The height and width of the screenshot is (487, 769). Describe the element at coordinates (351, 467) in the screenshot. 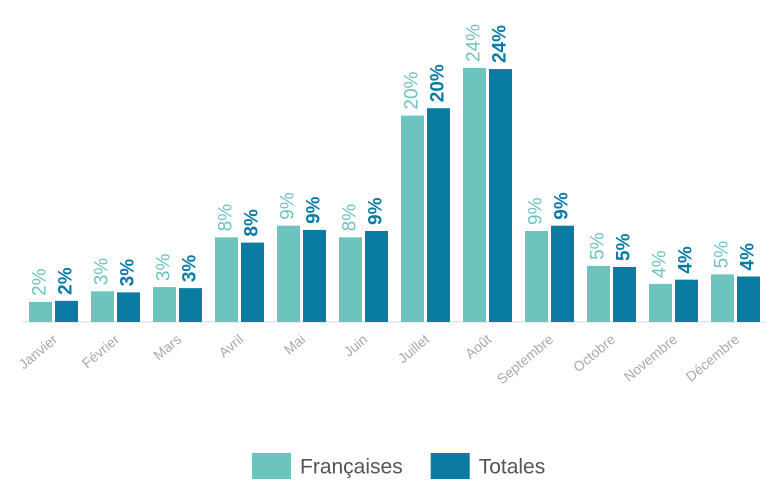

I see `legend-label: Françaises` at that location.